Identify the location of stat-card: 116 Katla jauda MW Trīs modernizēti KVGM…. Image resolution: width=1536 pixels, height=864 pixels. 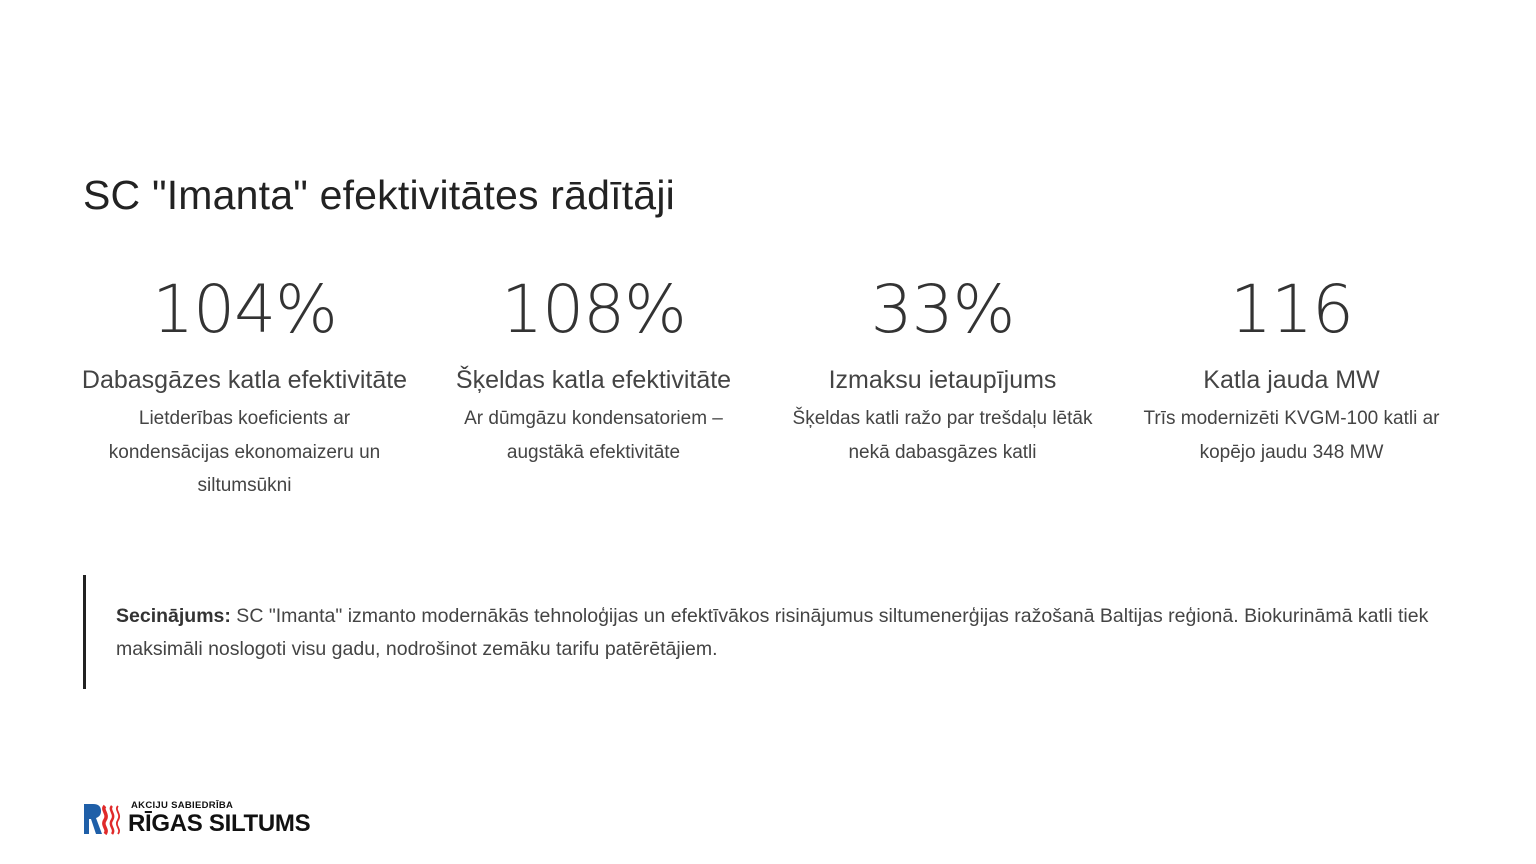
(1291, 385).